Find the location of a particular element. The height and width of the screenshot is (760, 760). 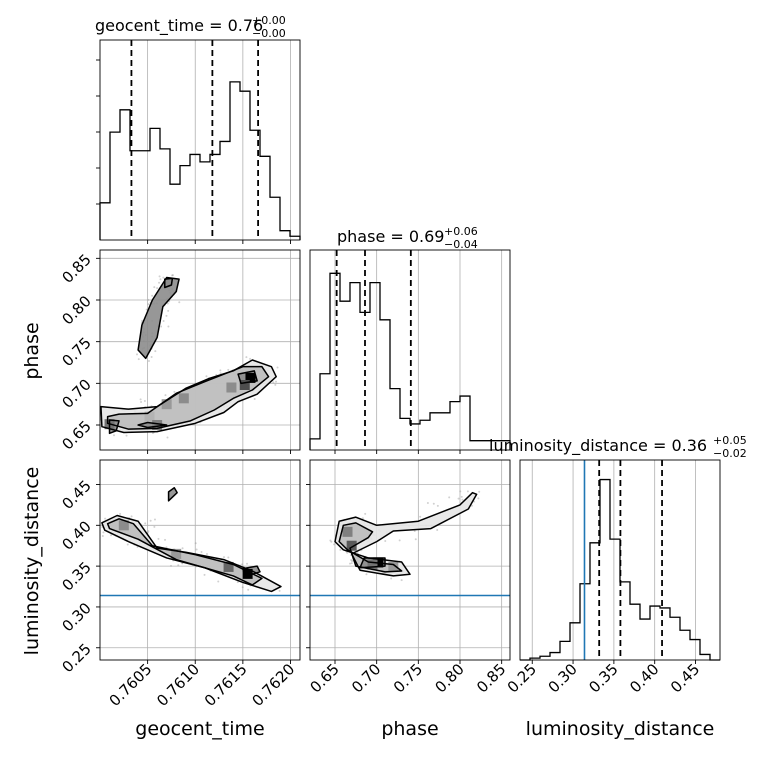

tick-label-x: 0.7620 is located at coordinates (273, 685).